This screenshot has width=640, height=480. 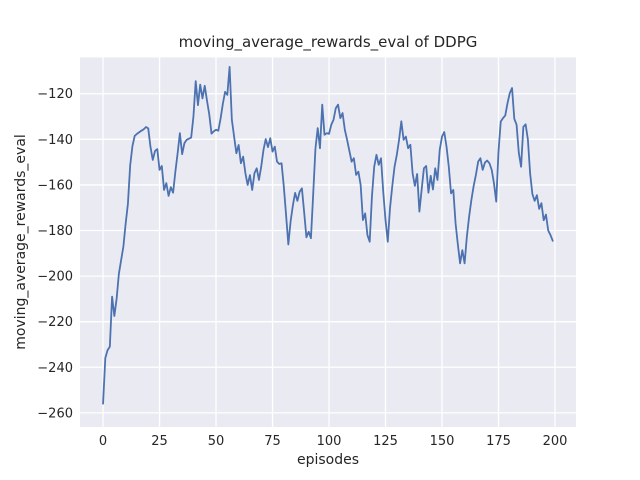 What do you see at coordinates (55, 94) in the screenshot?
I see `y-tick-label: −120` at bounding box center [55, 94].